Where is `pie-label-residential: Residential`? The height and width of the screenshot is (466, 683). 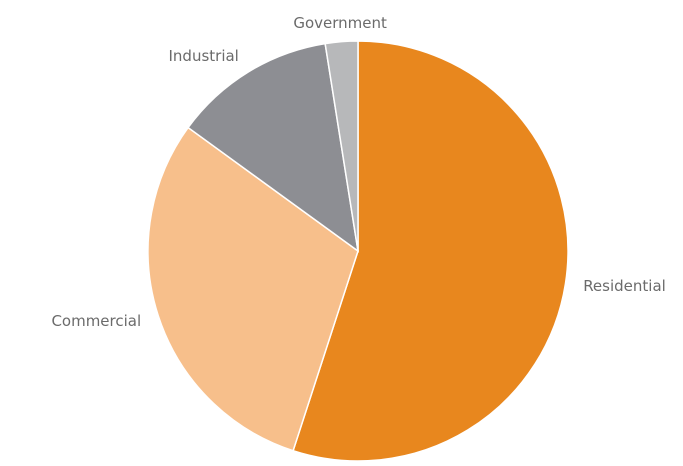
pie-label-residential: Residential is located at coordinates (624, 286).